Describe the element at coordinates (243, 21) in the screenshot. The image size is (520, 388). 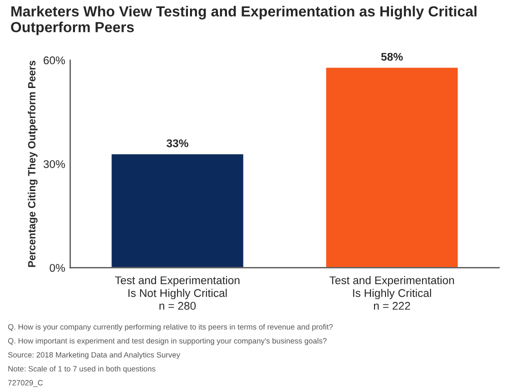
I see `chart-title: Marketers Who View Testing and Experimentation as Highly Critical Outperform Peers` at that location.